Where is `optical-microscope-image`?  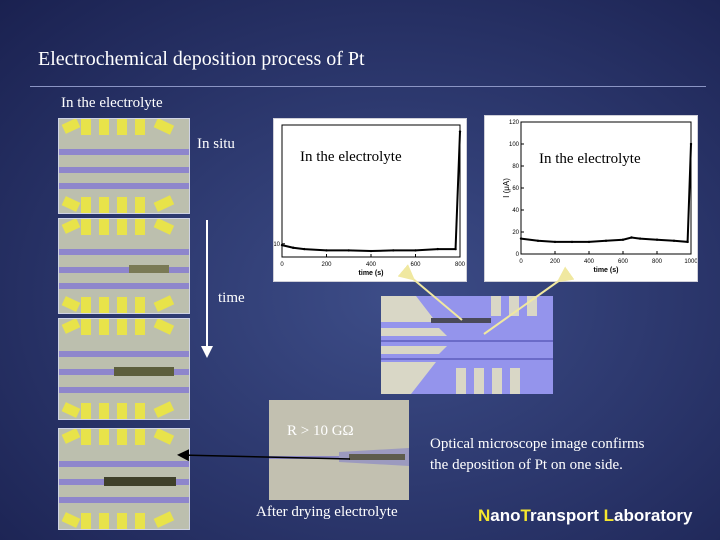 optical-microscope-image is located at coordinates (467, 345).